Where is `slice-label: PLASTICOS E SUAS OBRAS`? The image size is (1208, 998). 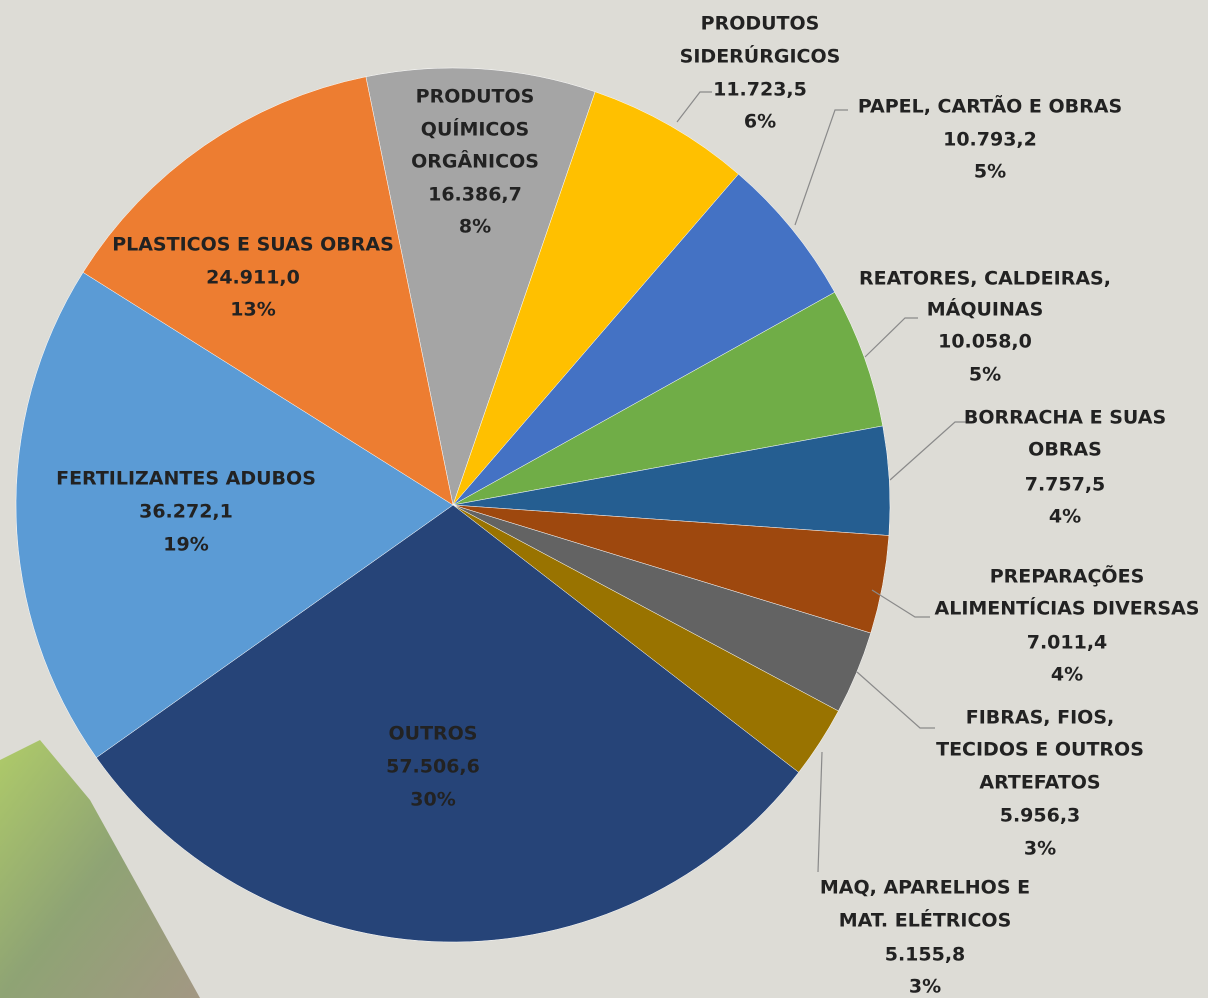
slice-label: PLASTICOS E SUAS OBRAS is located at coordinates (253, 245).